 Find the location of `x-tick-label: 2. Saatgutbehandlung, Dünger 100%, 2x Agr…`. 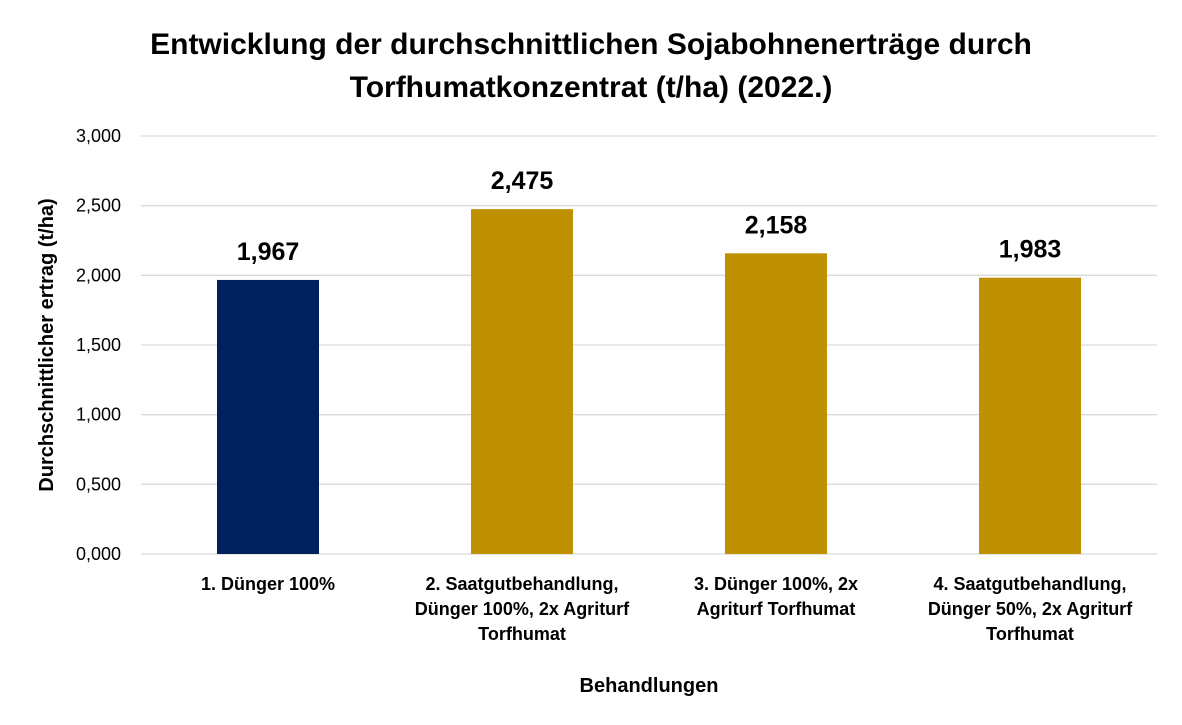

x-tick-label: 2. Saatgutbehandlung, Dünger 100%, 2x Agr… is located at coordinates (522, 609).